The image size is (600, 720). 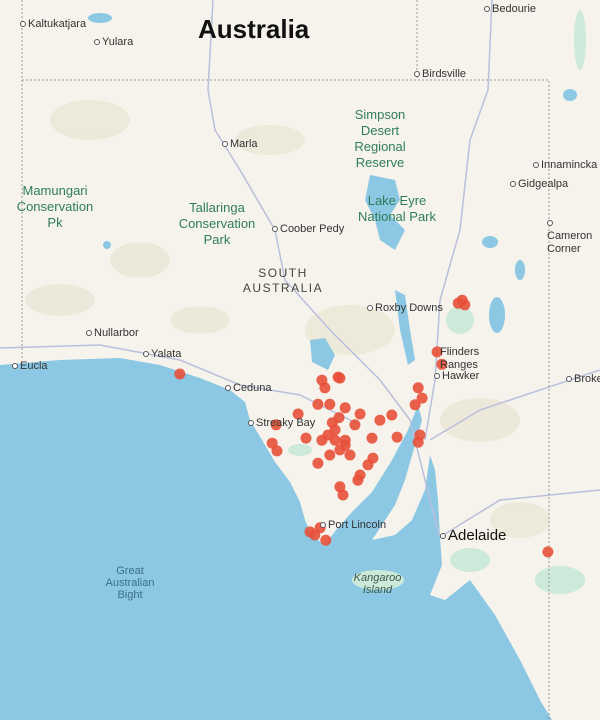 What do you see at coordinates (565, 165) in the screenshot?
I see `town-label: Innamincka` at bounding box center [565, 165].